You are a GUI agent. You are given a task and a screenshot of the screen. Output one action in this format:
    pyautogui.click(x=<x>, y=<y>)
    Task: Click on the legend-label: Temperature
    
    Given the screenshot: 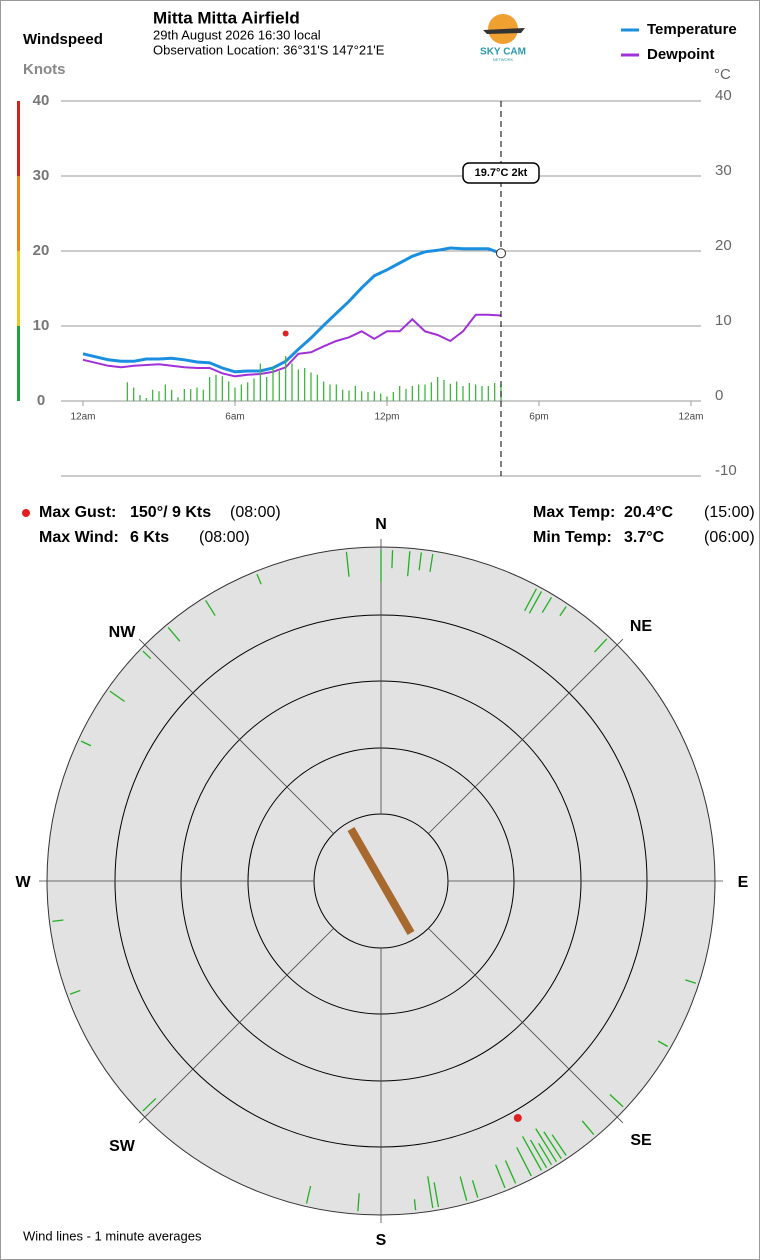 What is the action you would take?
    pyautogui.click(x=692, y=29)
    